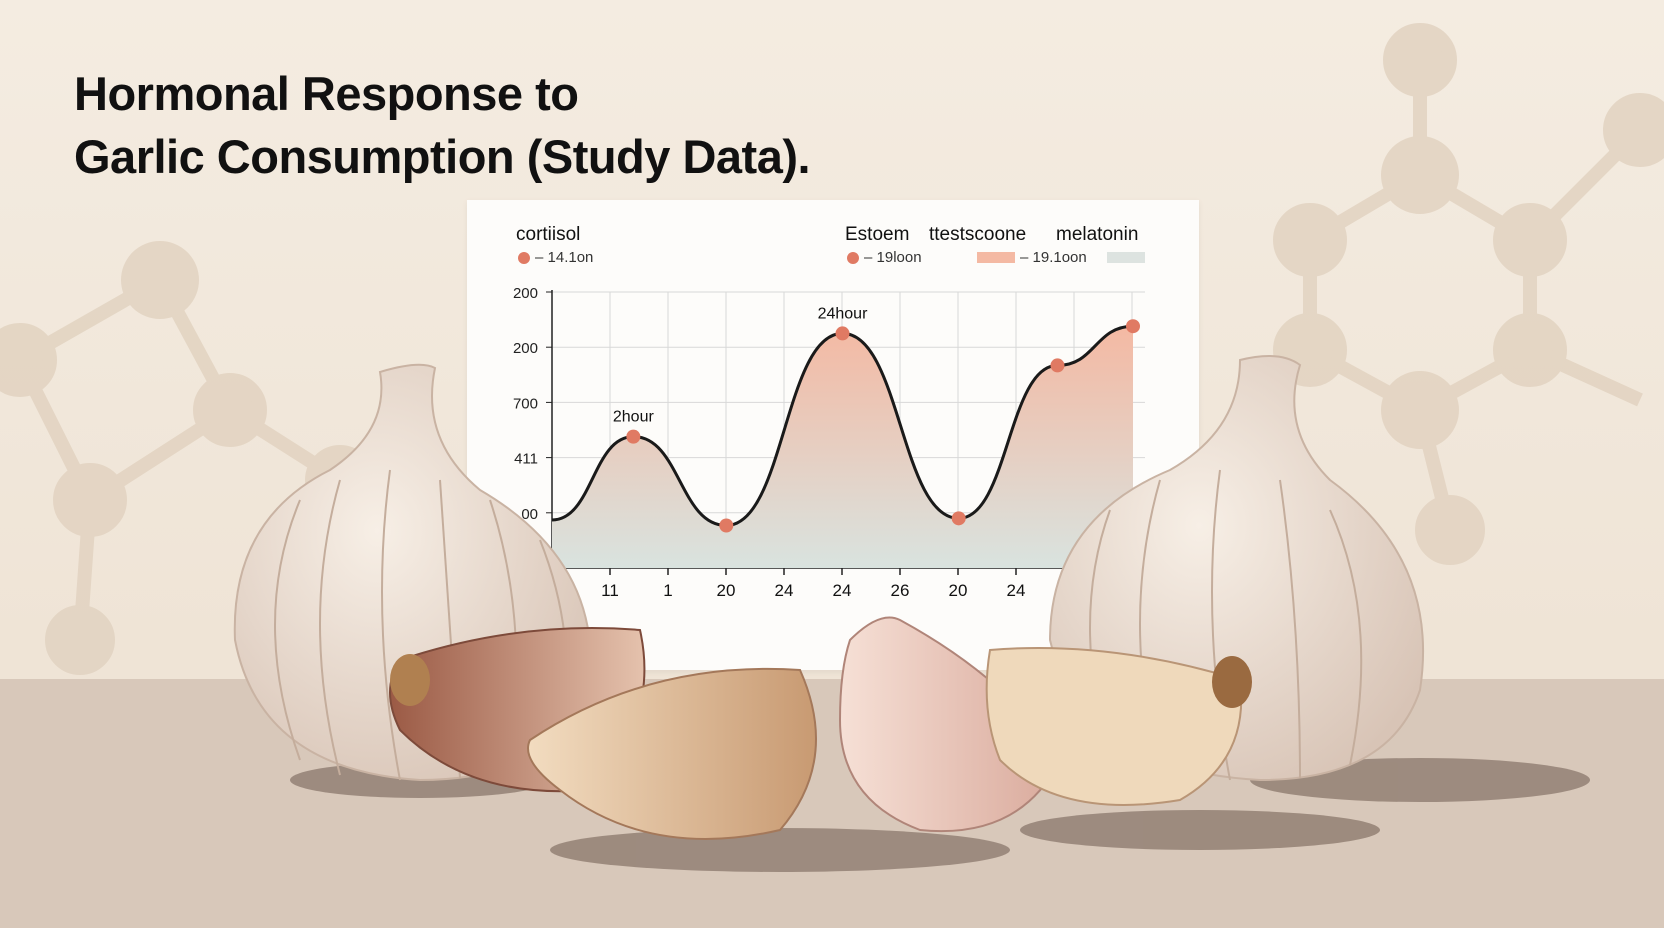 The width and height of the screenshot is (1664, 928). What do you see at coordinates (1097, 234) in the screenshot?
I see `legend-heading-melatonin: melatonin` at bounding box center [1097, 234].